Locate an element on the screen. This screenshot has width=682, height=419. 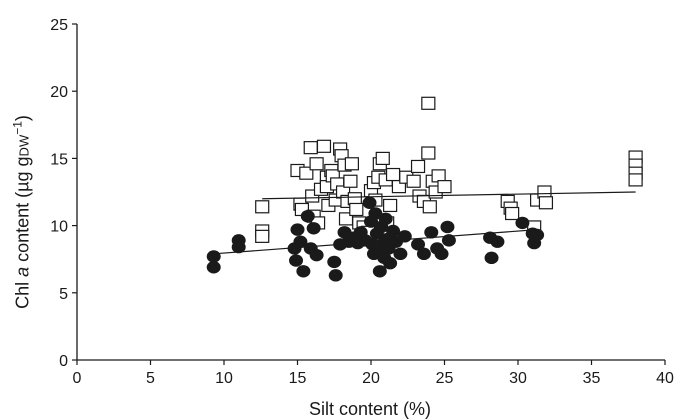
y-tick-label: 10 is located at coordinates (59, 227).